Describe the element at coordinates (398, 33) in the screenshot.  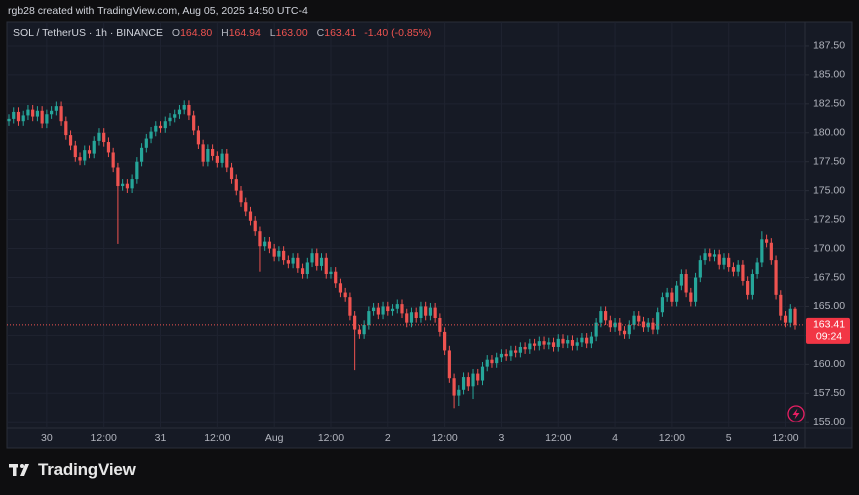
I see `change: -1.40 (-0.85%)` at that location.